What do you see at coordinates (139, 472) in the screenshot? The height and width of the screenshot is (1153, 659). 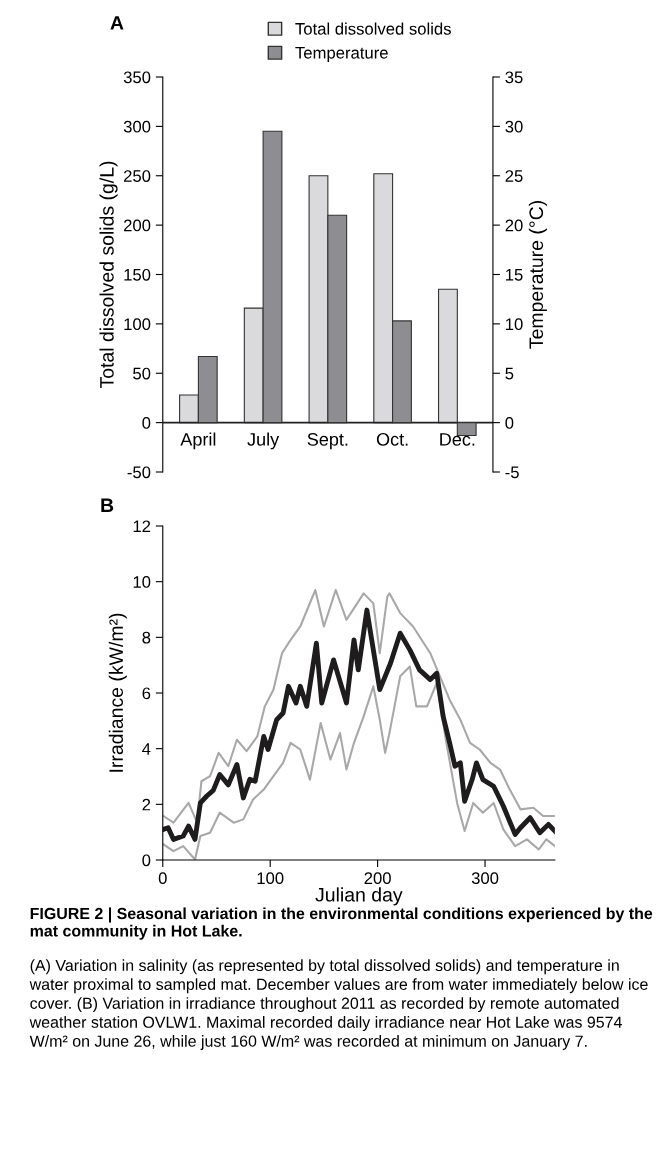 I see `y-tick-label: -50` at bounding box center [139, 472].